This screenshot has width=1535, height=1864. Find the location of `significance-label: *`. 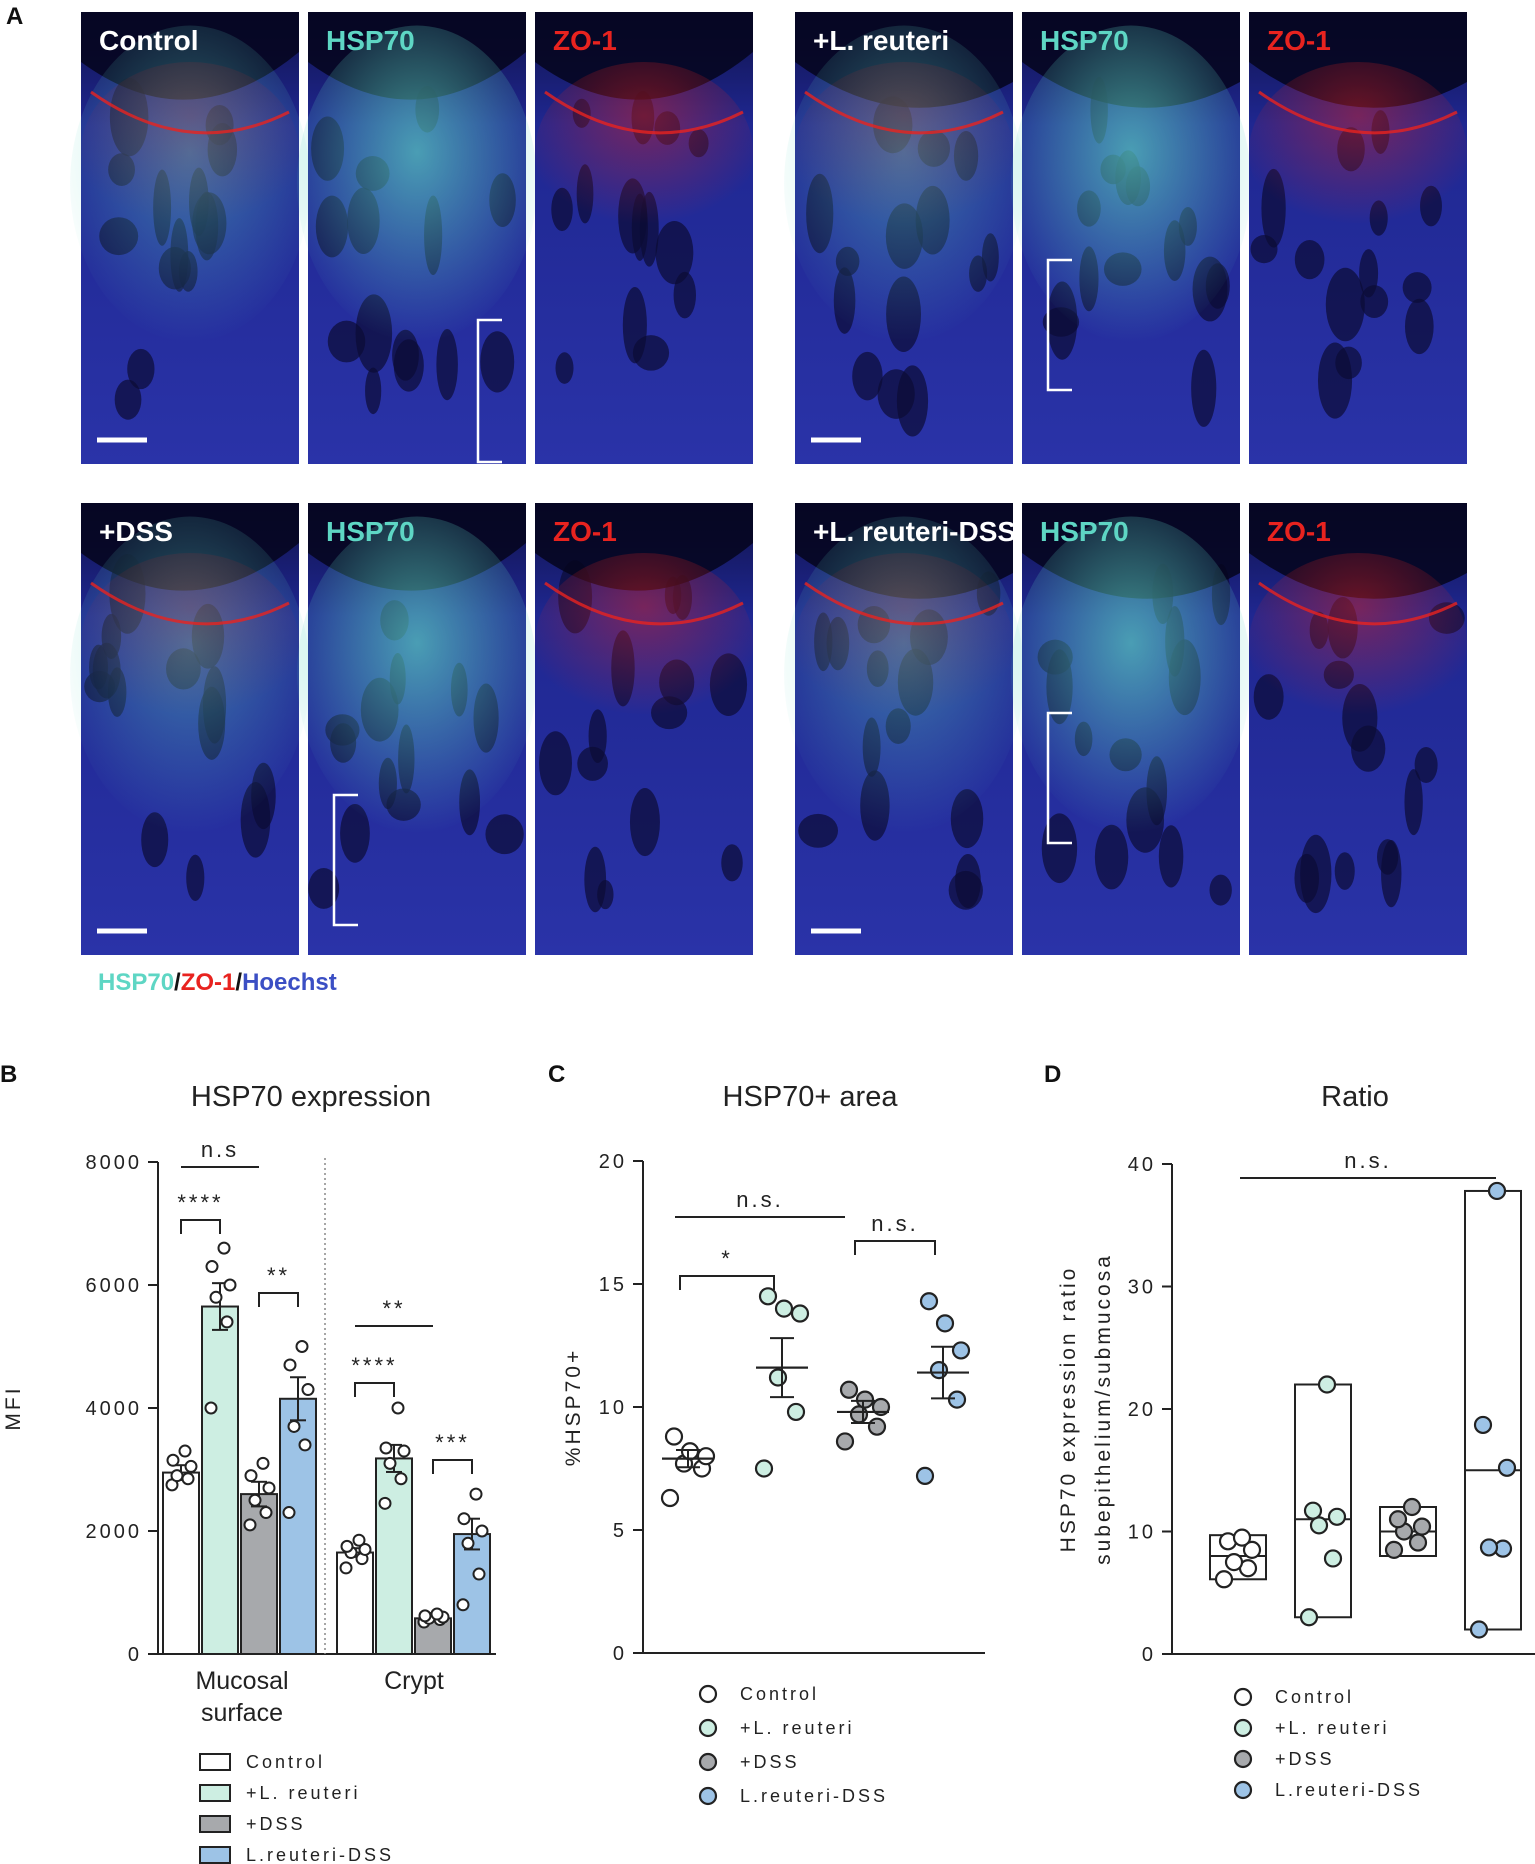

significance-label: * is located at coordinates (727, 1258).